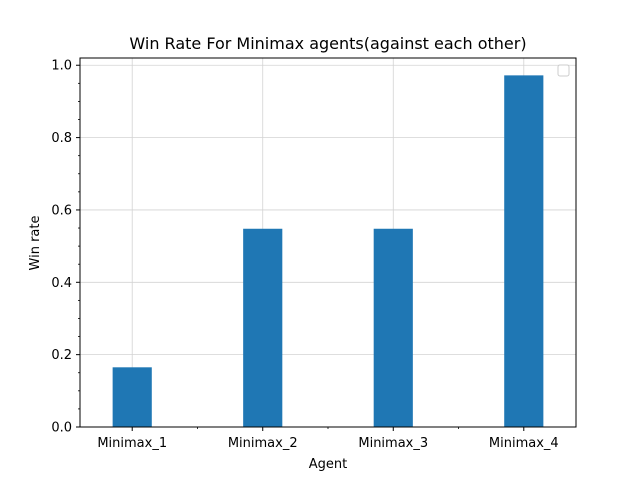  What do you see at coordinates (263, 443) in the screenshot?
I see `x-tick-label: Minimax_2` at bounding box center [263, 443].